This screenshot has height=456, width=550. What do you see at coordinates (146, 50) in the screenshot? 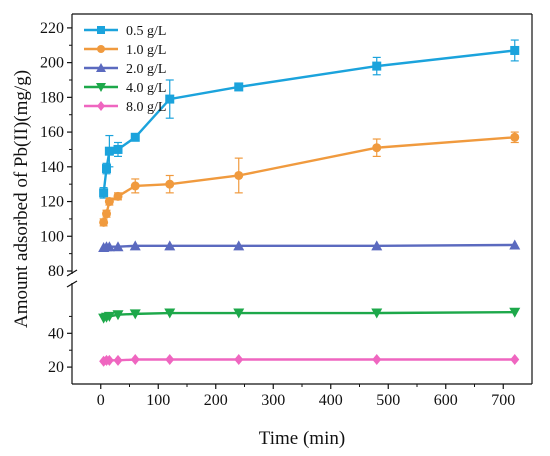
I see `legend-label: 1.0 g/L` at bounding box center [146, 50].